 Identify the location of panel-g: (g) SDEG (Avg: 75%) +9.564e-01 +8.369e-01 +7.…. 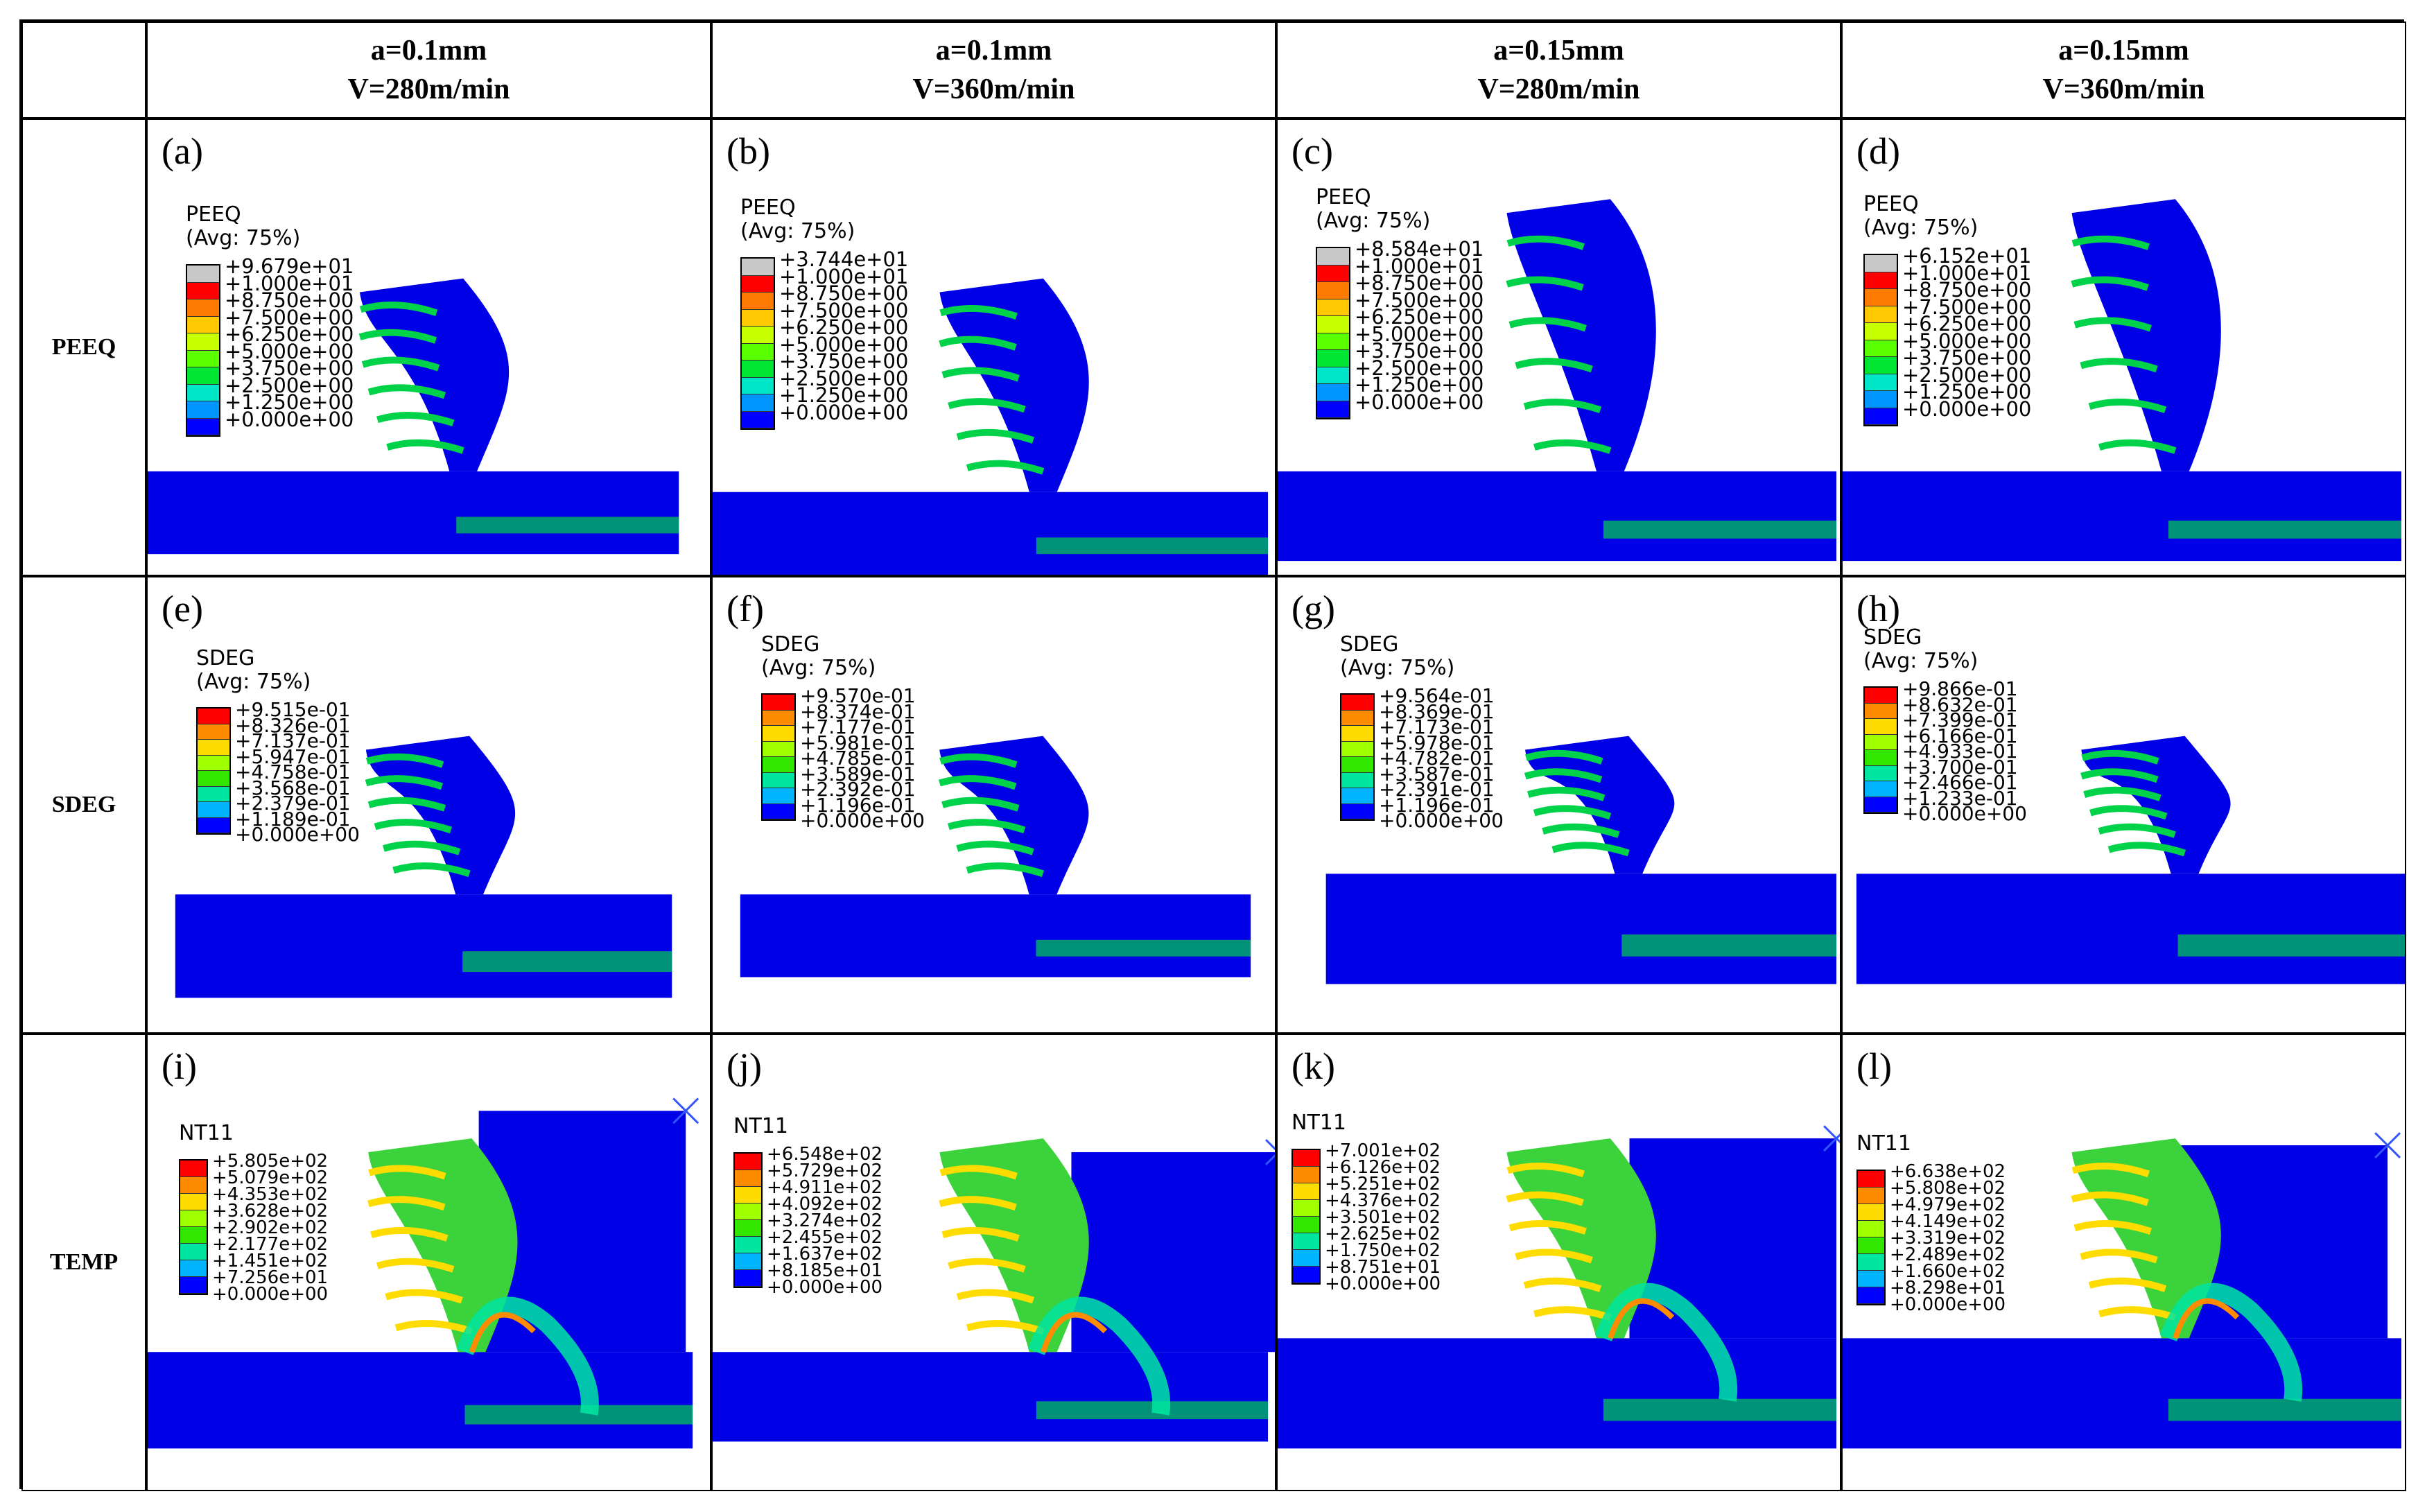
(1559, 805).